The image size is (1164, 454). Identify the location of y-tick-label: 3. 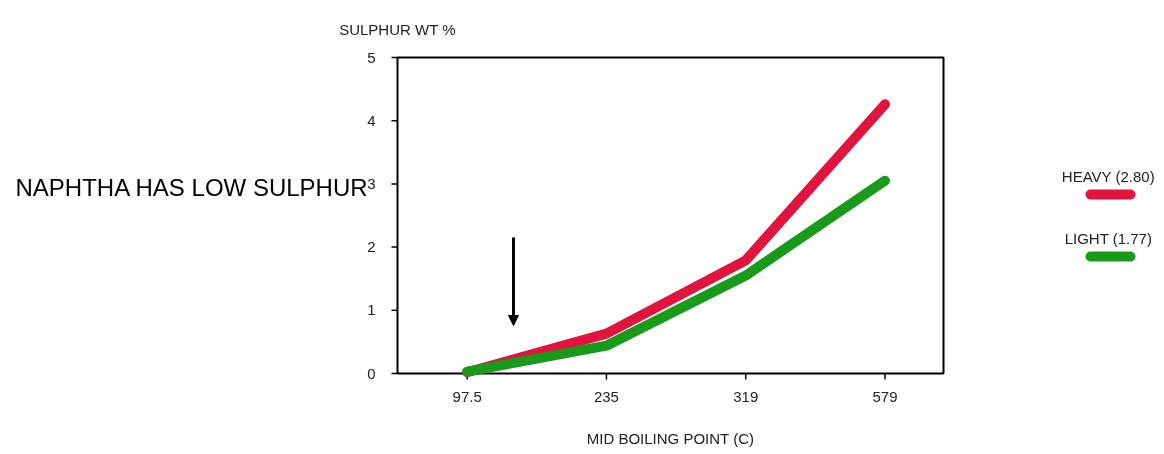
(371, 183).